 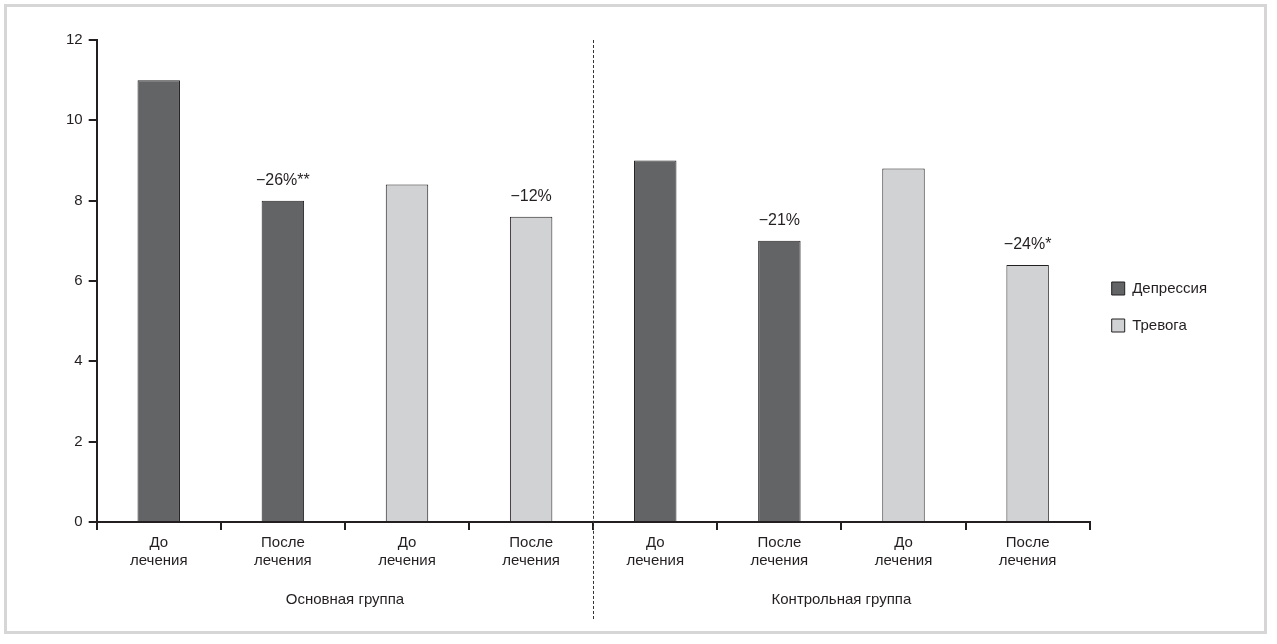 I want to click on annotation: −24%*, so click(x=1027, y=244).